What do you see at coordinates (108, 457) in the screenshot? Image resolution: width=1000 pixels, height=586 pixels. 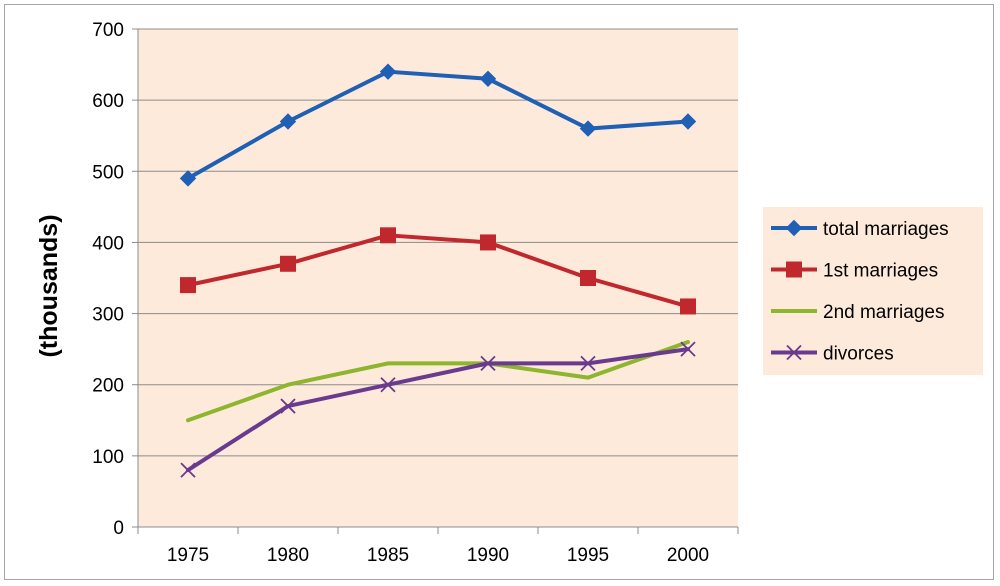 I see `y-tick-label: 100` at bounding box center [108, 457].